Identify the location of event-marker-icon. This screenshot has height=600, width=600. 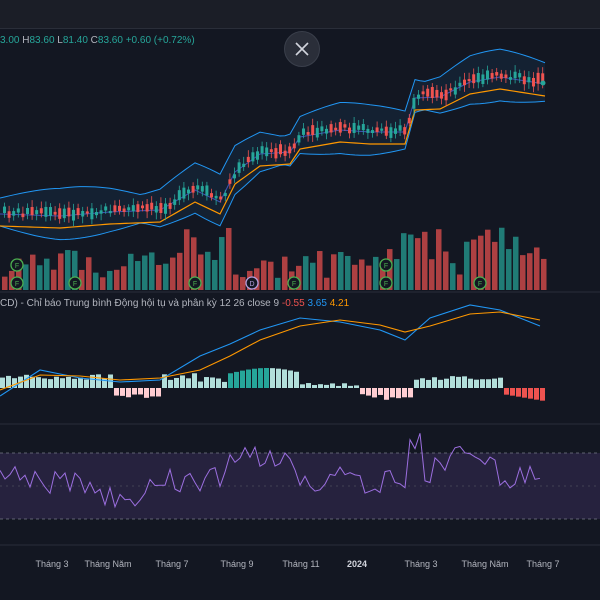
(195, 283).